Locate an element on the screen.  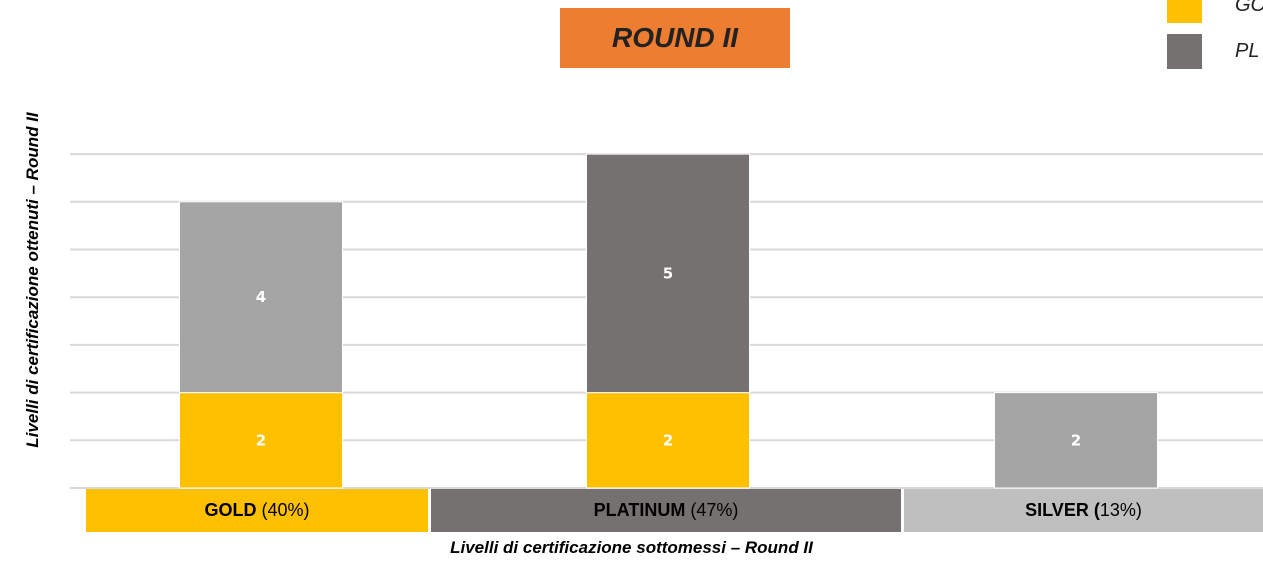
category-percent-silver: 13%) is located at coordinates (1120, 510).